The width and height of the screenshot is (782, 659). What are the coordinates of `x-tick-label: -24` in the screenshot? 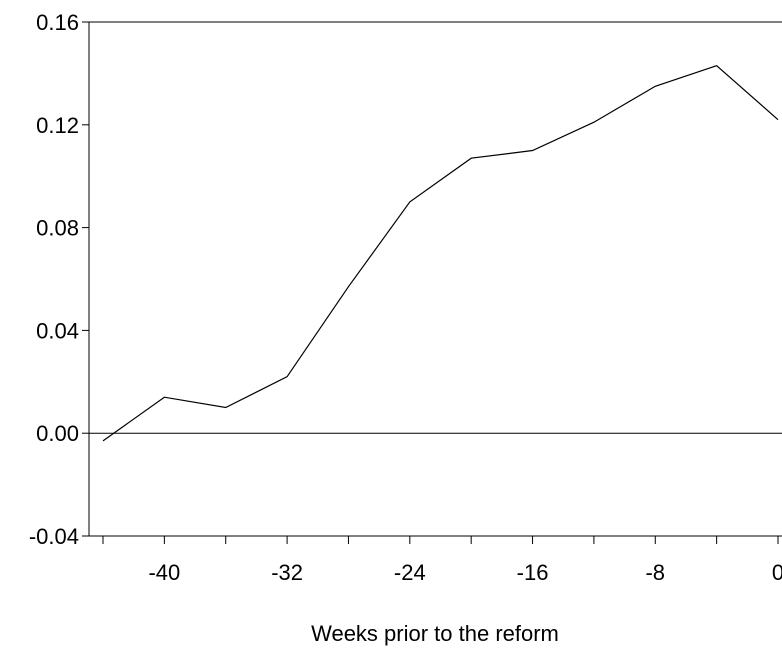 It's located at (410, 572).